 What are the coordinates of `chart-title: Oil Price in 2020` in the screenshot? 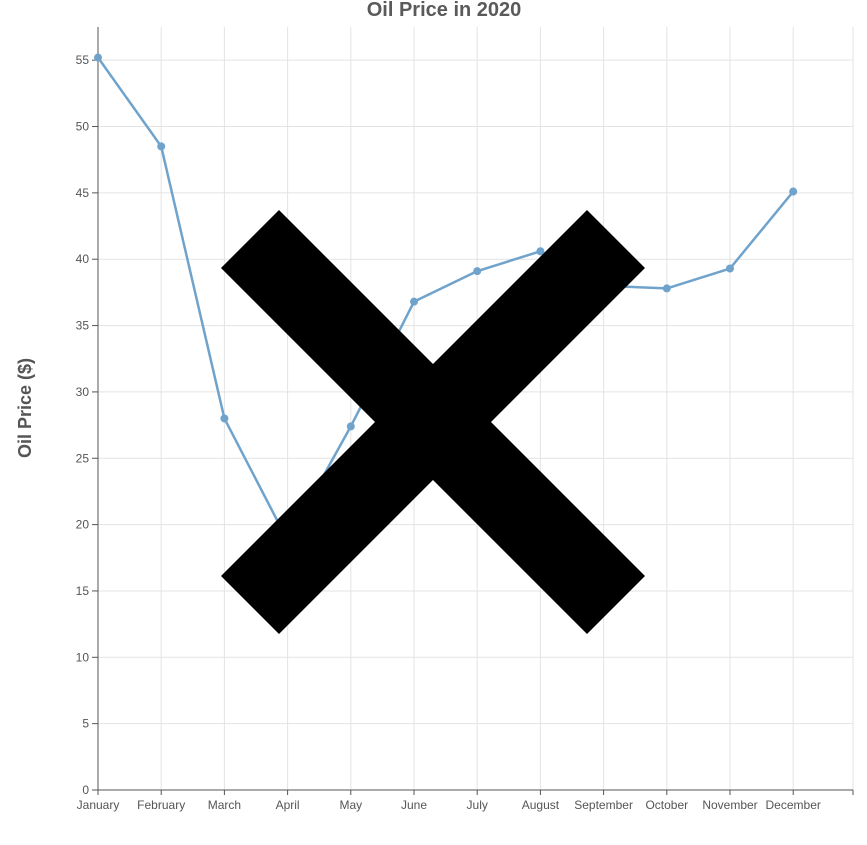 It's located at (444, 10).